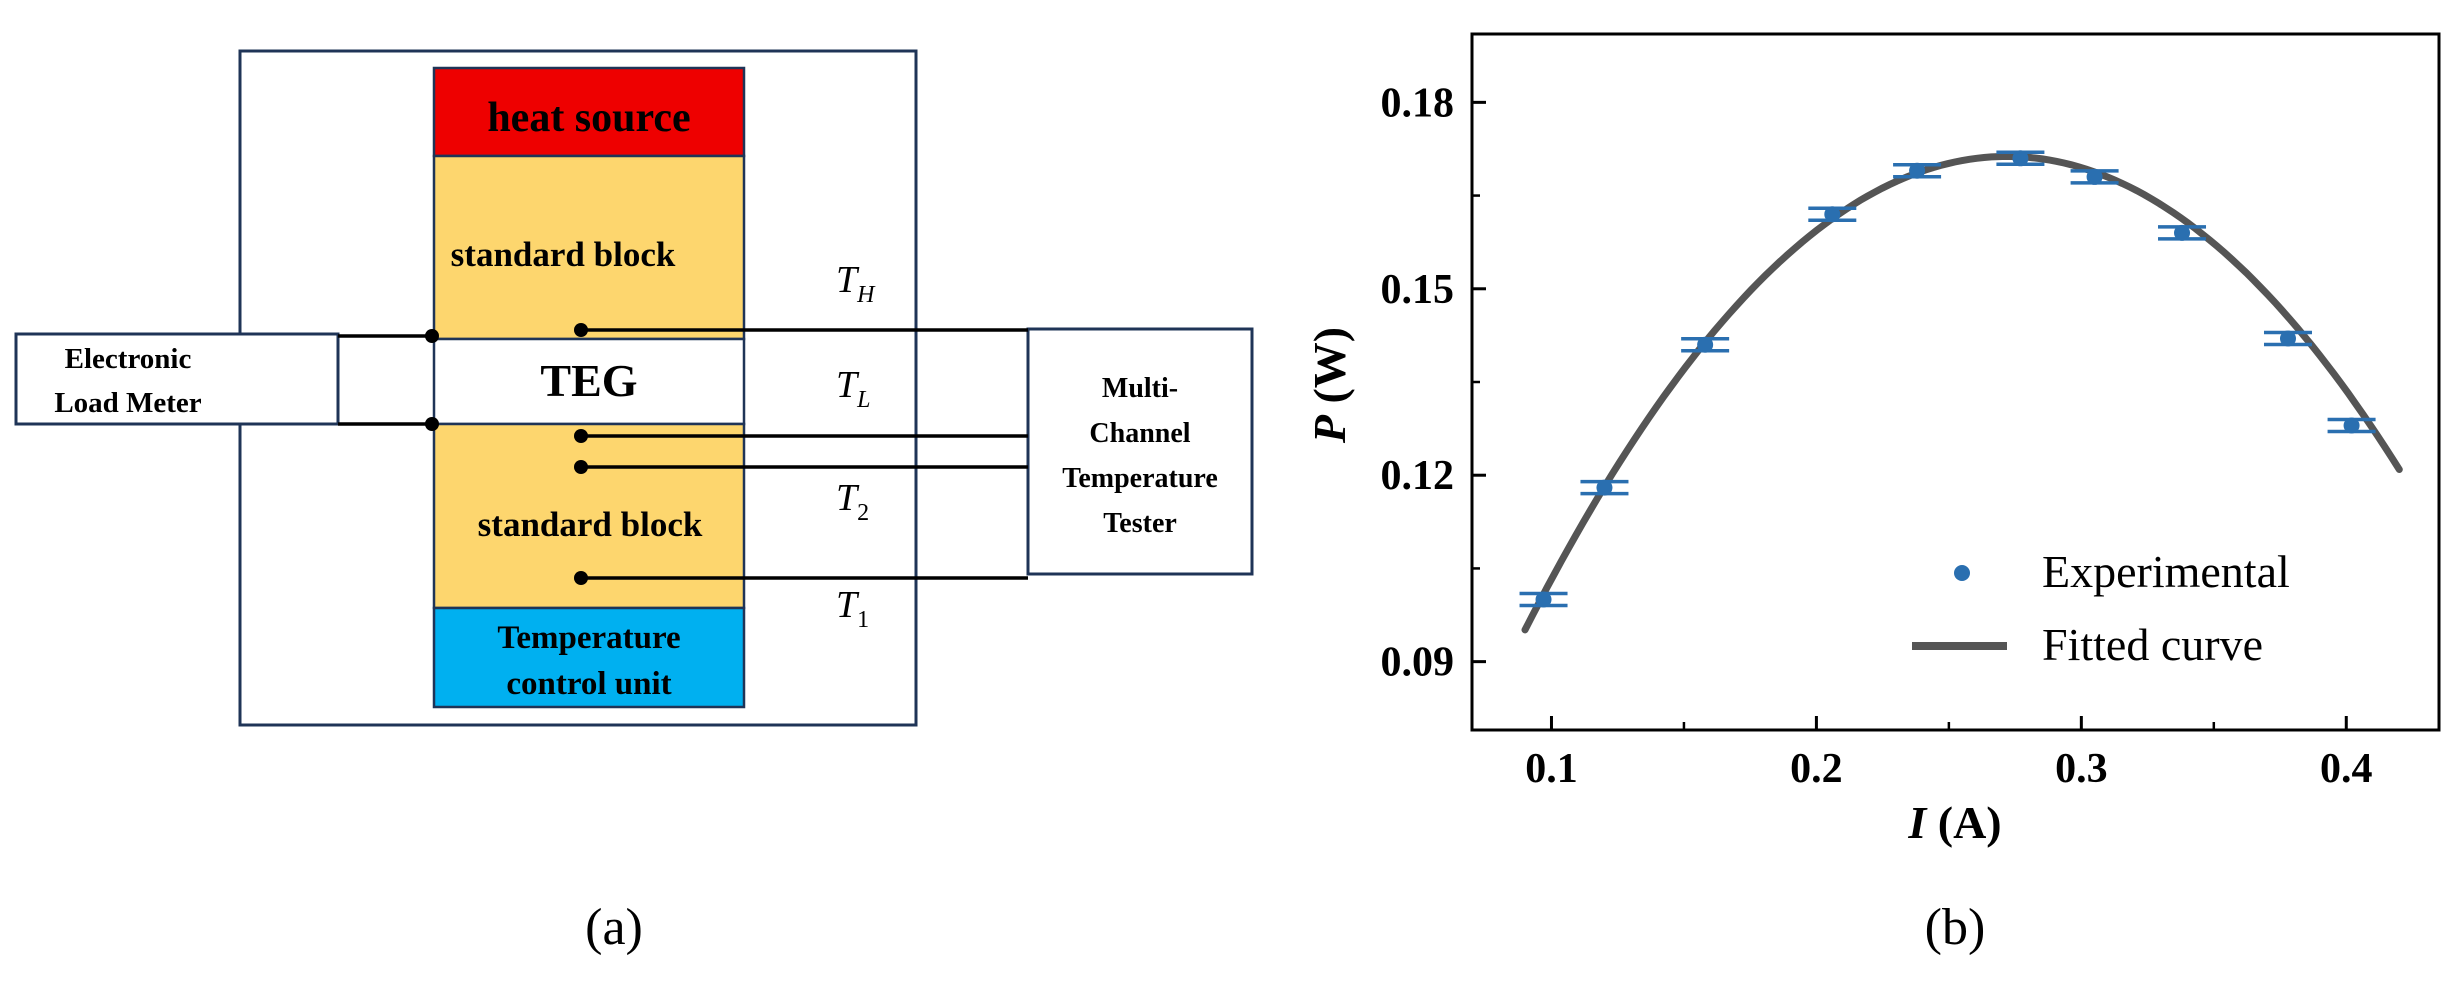 This screenshot has height=1001, width=2448. I want to click on standard-block-top-label: standard block, so click(563, 254).